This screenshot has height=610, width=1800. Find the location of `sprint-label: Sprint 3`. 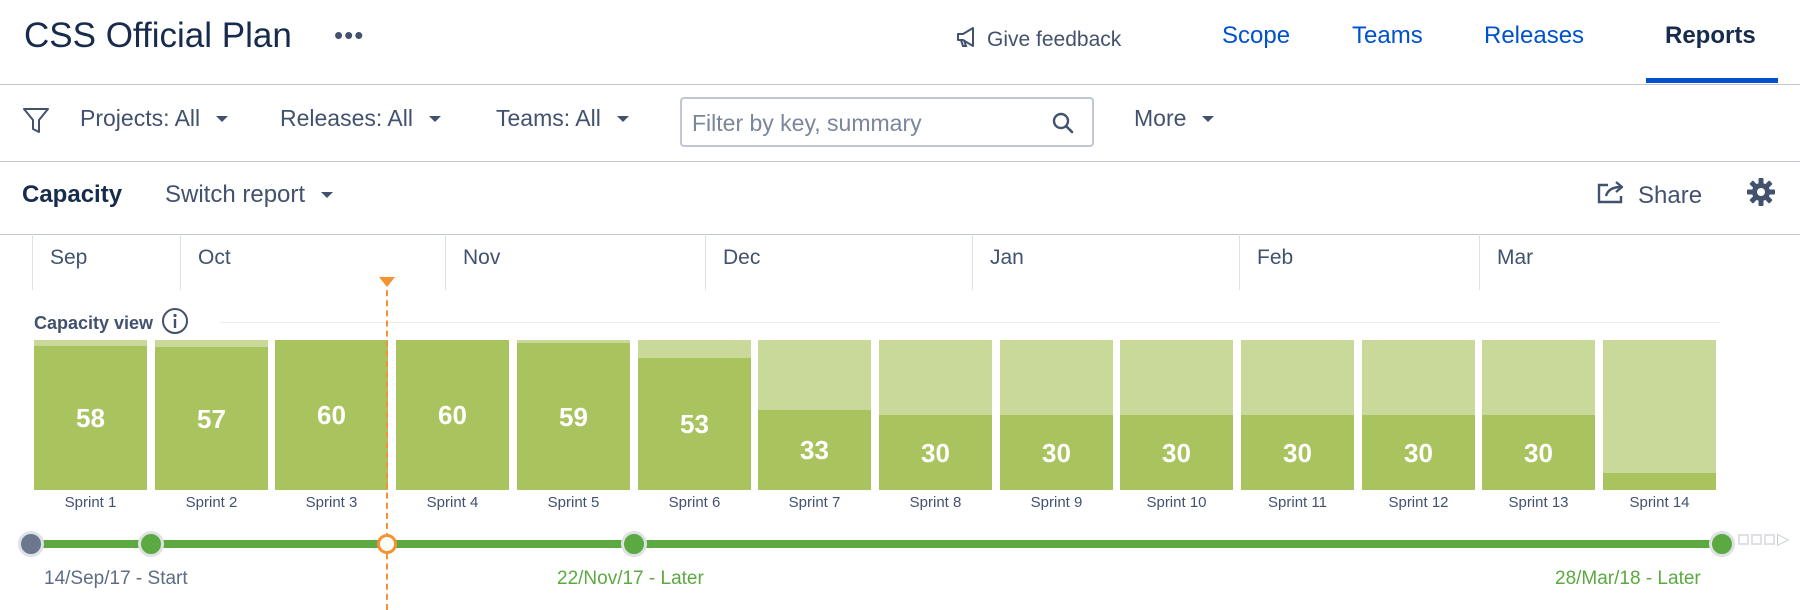

sprint-label: Sprint 3 is located at coordinates (331, 502).